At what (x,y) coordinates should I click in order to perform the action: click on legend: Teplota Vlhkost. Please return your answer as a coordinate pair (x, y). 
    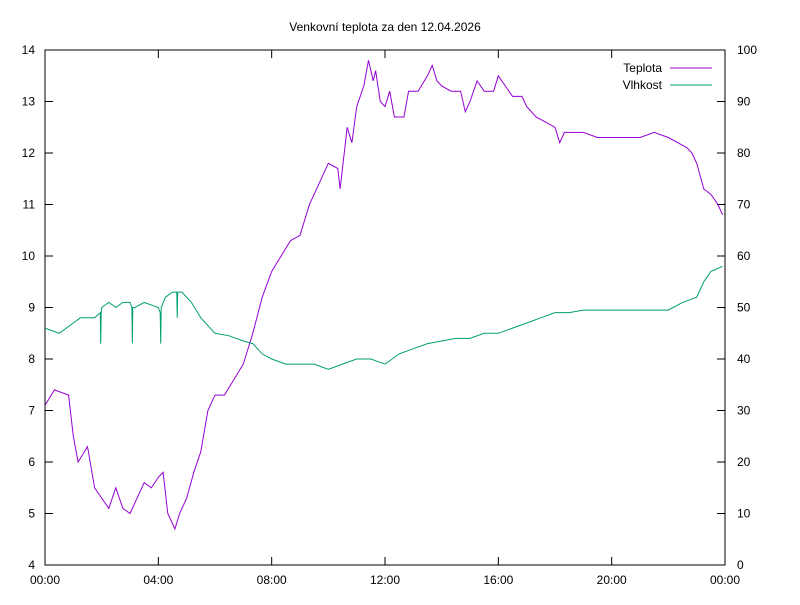
    Looking at the image, I should click on (667, 76).